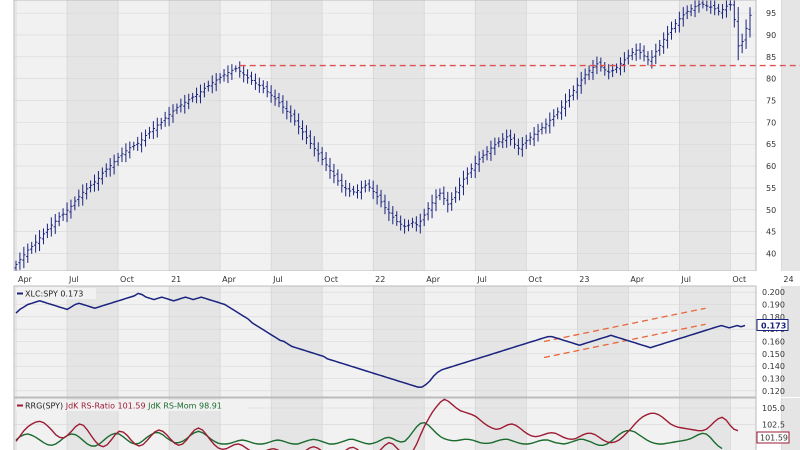 This screenshot has width=800, height=450. What do you see at coordinates (519, 65) in the screenshot?
I see `price-annotations` at bounding box center [519, 65].